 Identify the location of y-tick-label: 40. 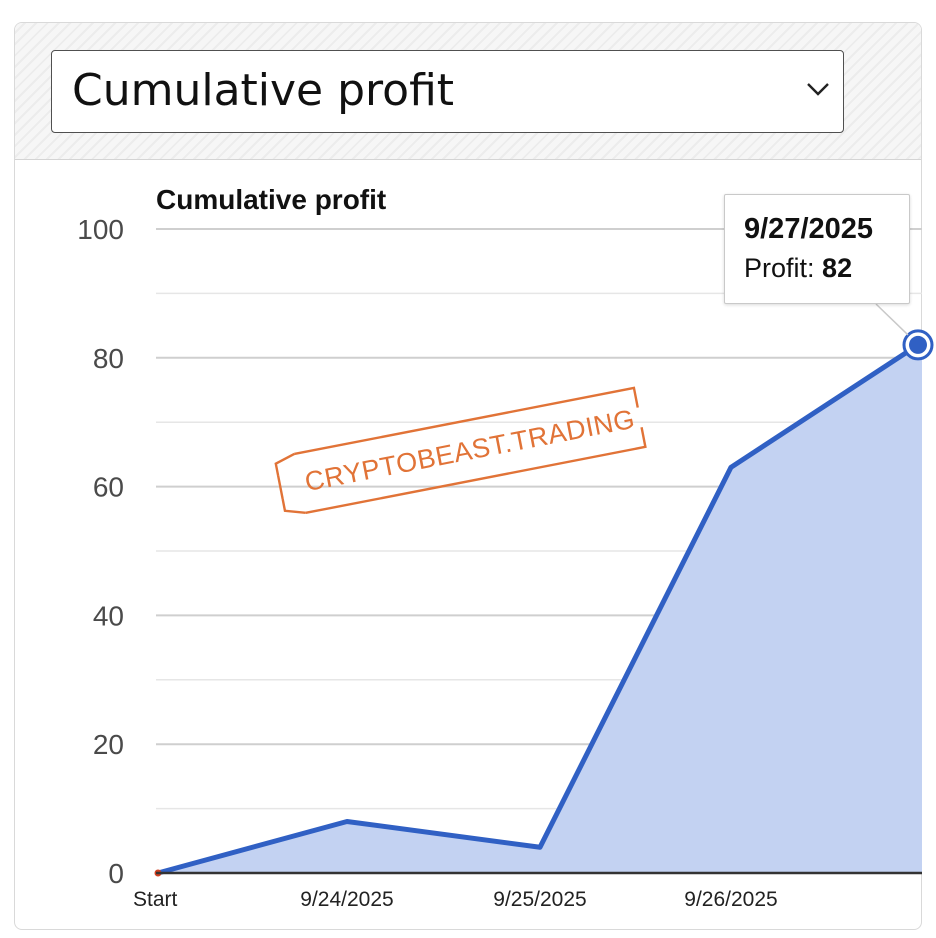
(108, 615).